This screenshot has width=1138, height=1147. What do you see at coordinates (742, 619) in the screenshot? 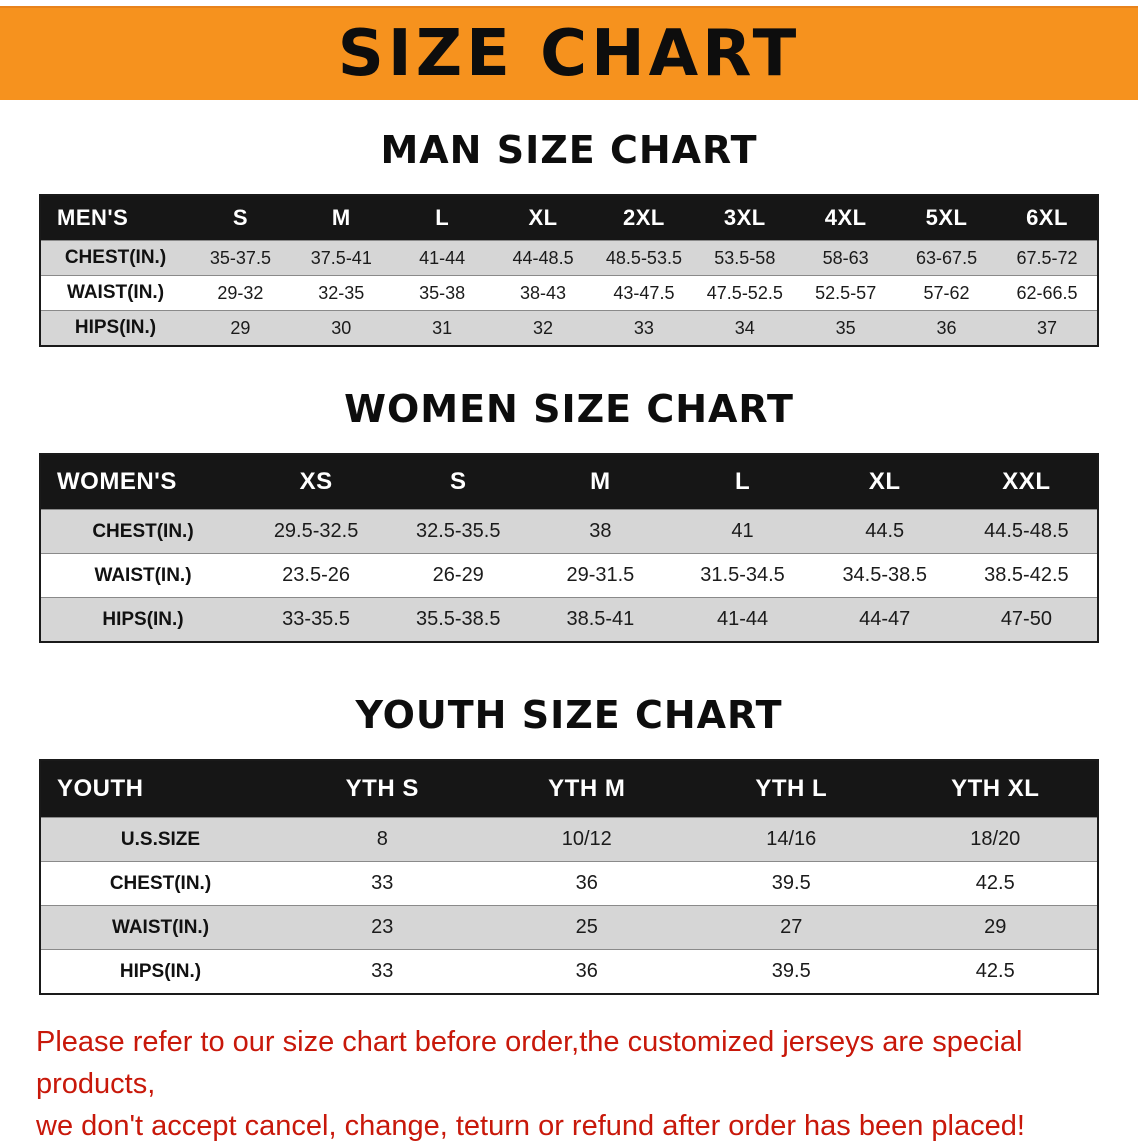
I see `size-value-cell: 41-44` at bounding box center [742, 619].